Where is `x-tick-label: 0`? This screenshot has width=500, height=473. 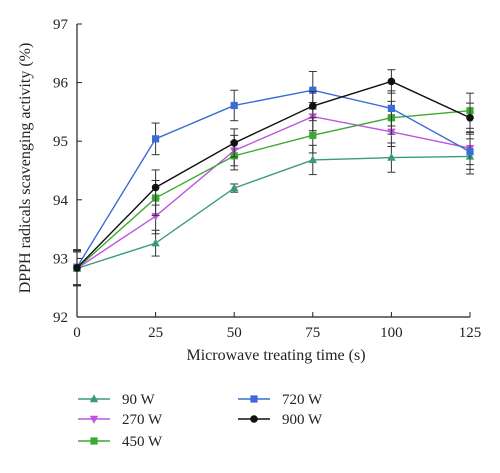
x-tick-label: 0 is located at coordinates (77, 333).